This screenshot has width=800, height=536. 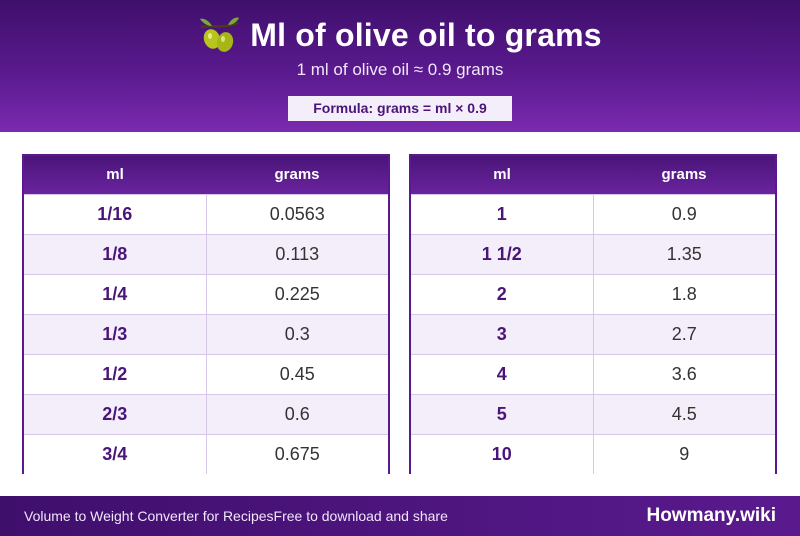 I want to click on table-row: 2/3 0.6, so click(x=206, y=413).